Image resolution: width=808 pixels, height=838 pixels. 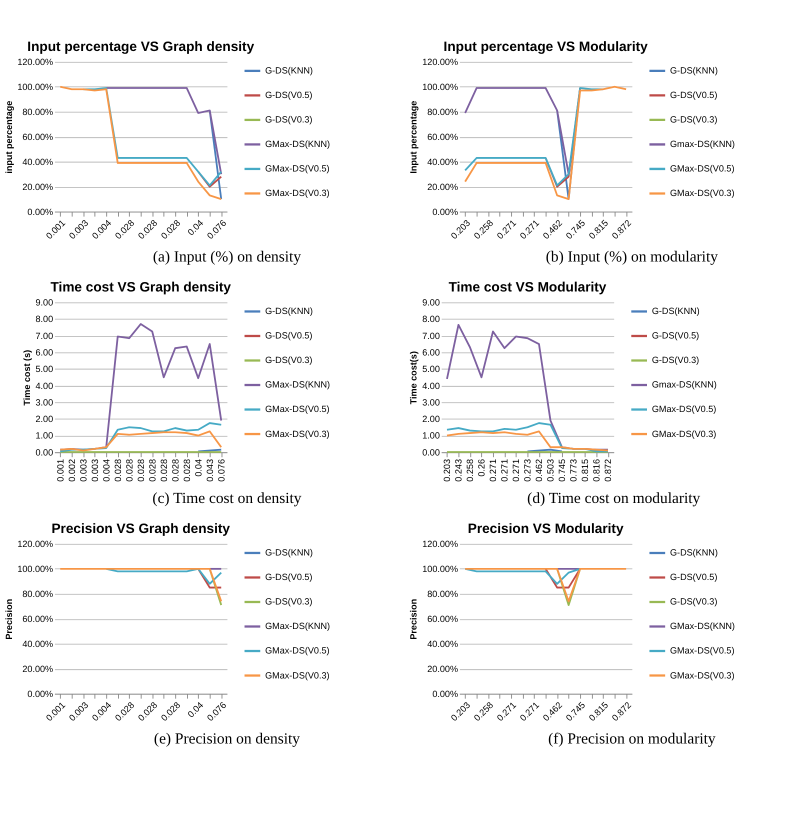 I want to click on text: (f) Precision on modularity, so click(x=632, y=739).